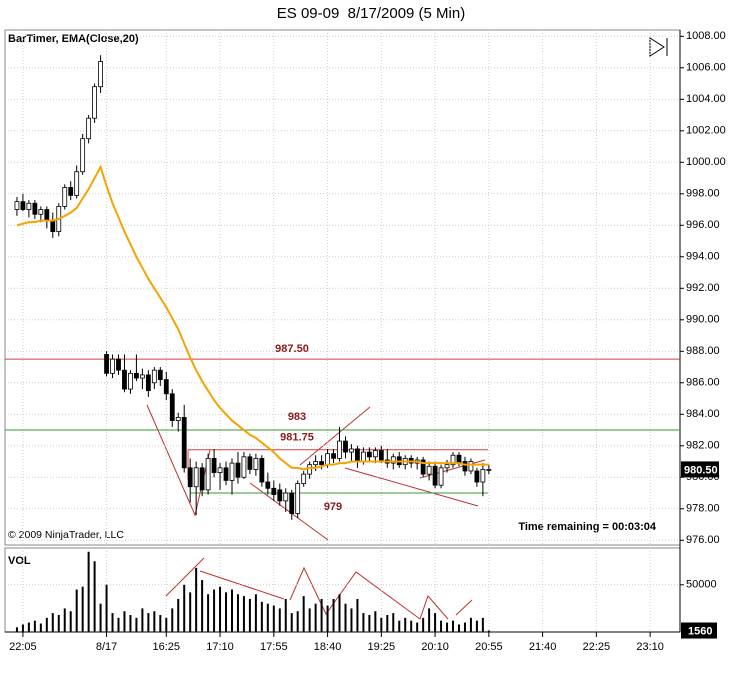  What do you see at coordinates (700, 469) in the screenshot?
I see `last-price-box` at bounding box center [700, 469].